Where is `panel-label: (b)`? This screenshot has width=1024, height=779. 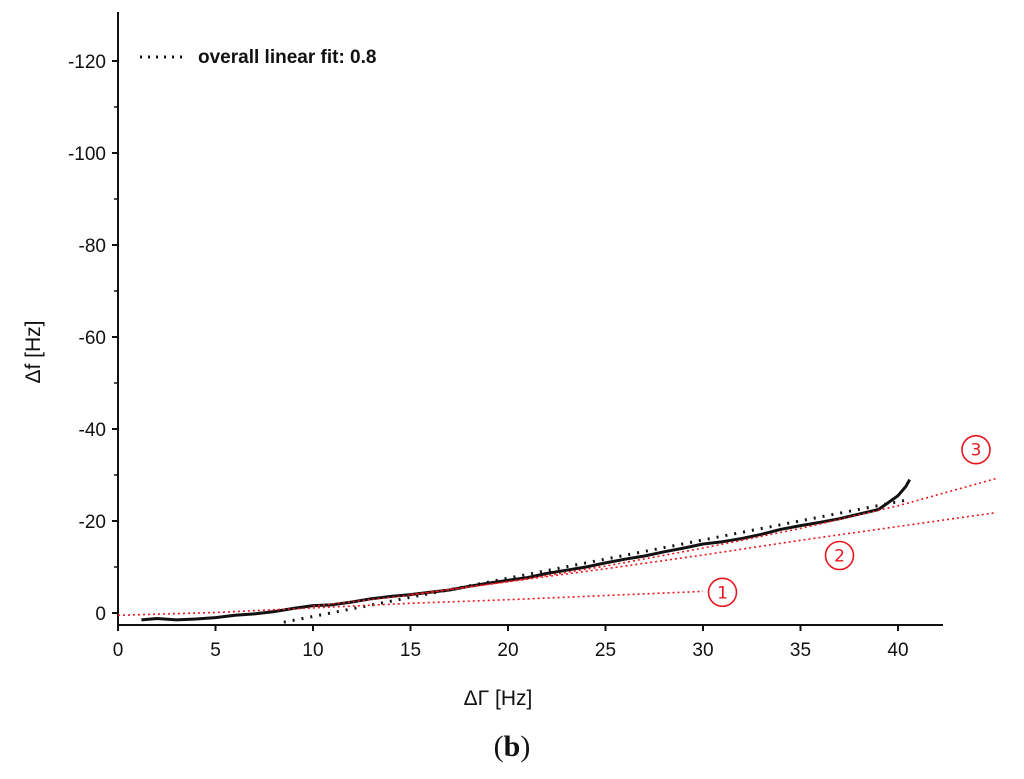
panel-label: (b) is located at coordinates (512, 747).